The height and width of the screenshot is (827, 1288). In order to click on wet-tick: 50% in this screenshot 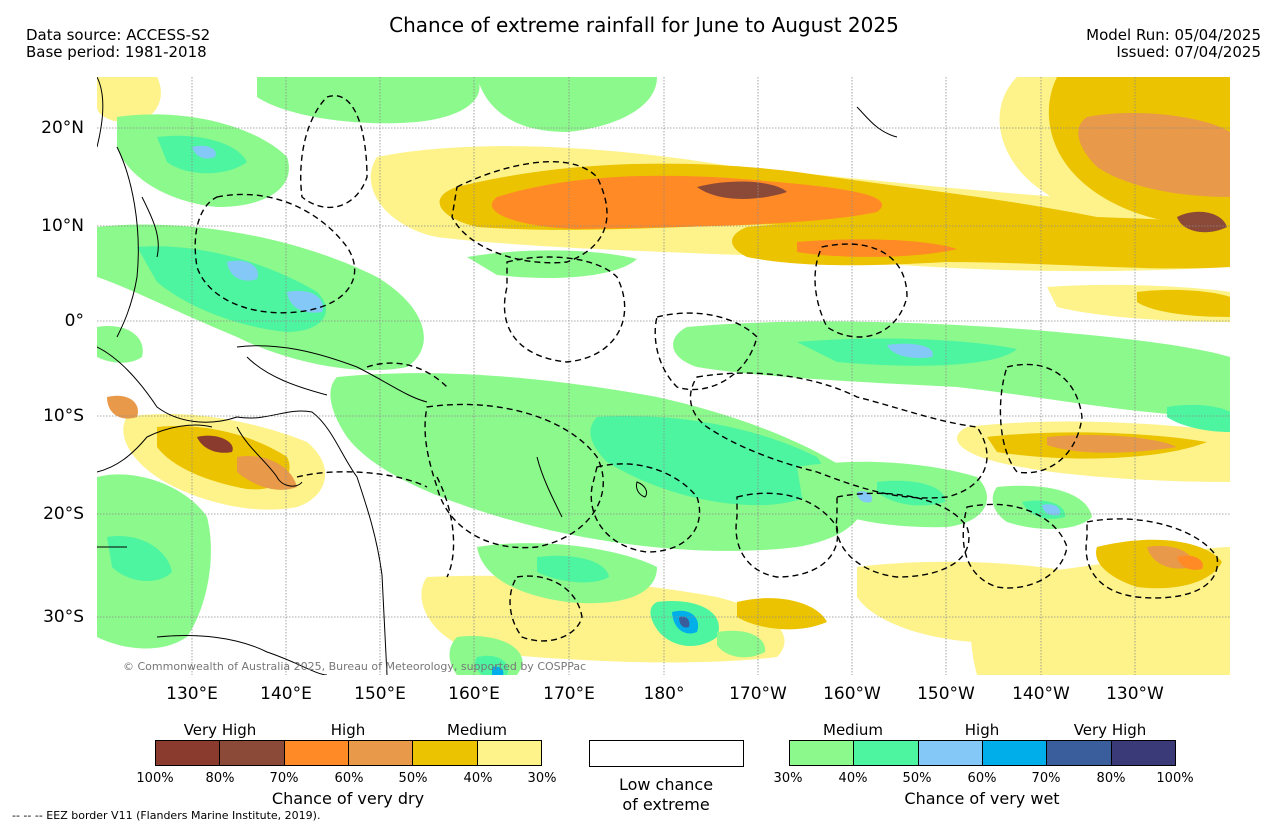, I will do `click(917, 778)`.